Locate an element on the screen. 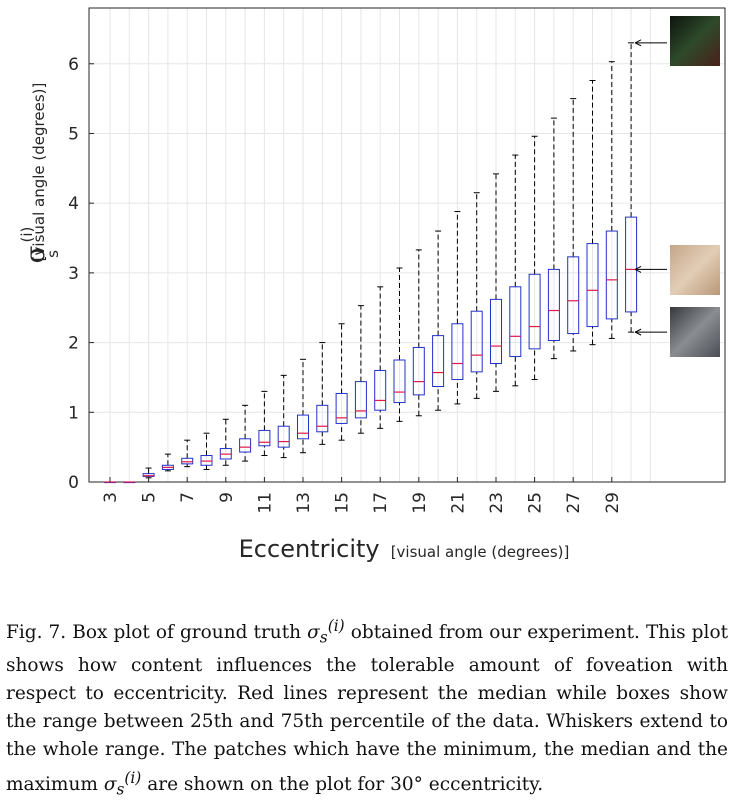 This screenshot has height=804, width=733. y-axis-label: σ (i) is located at coordinates (34, 245).